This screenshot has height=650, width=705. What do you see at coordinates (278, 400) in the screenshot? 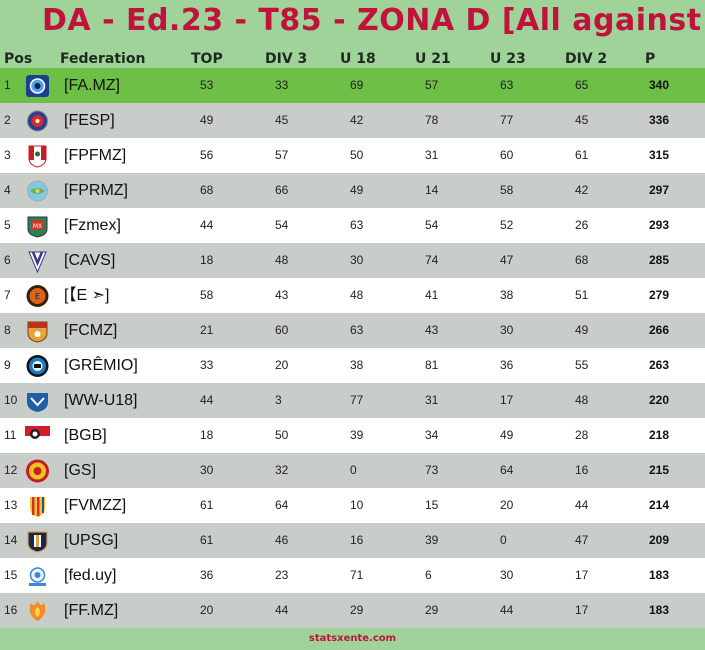
I see `div3-cell: 3` at bounding box center [278, 400].